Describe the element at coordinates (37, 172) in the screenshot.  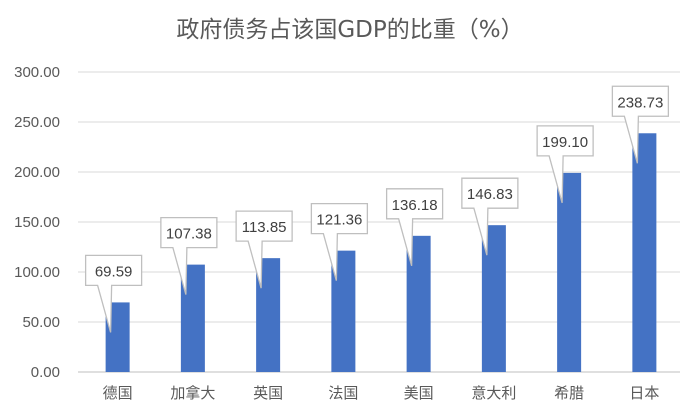
I see `y-tick-label: 200.00` at that location.